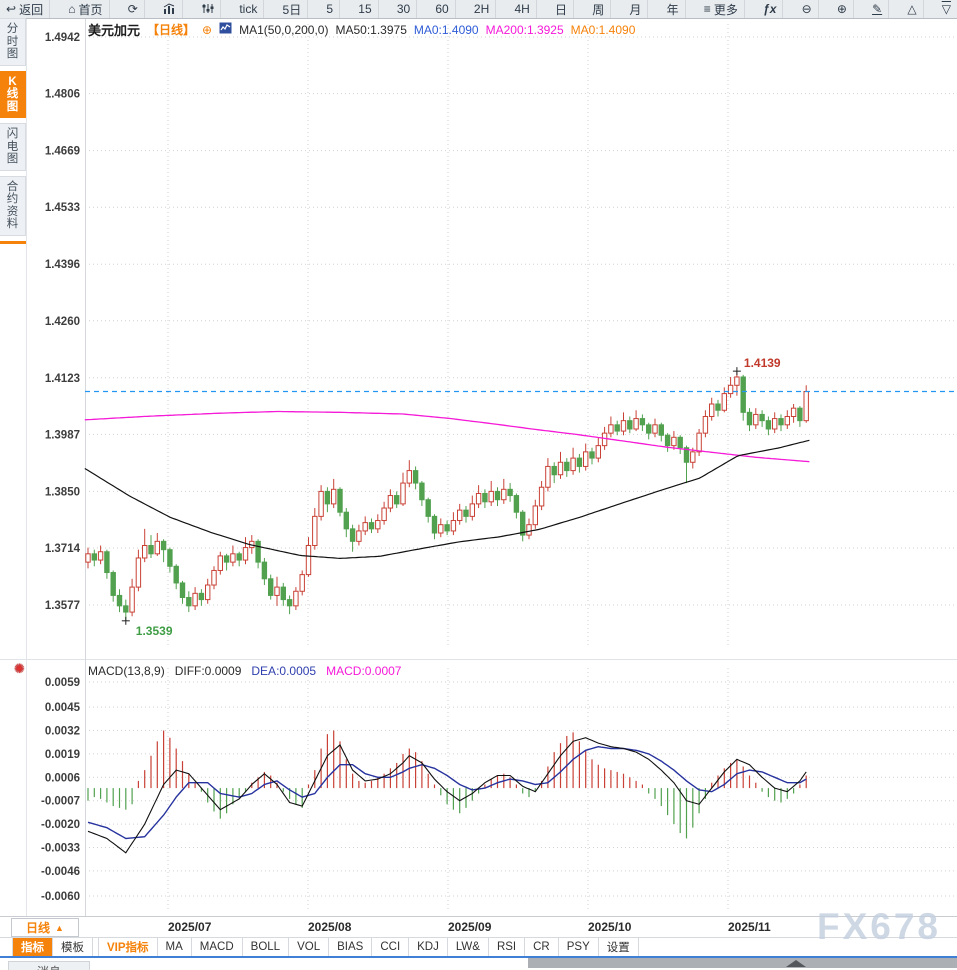 This screenshot has height=970, width=957. What do you see at coordinates (309, 947) in the screenshot?
I see `indicator-tab-VOL: VOL` at bounding box center [309, 947].